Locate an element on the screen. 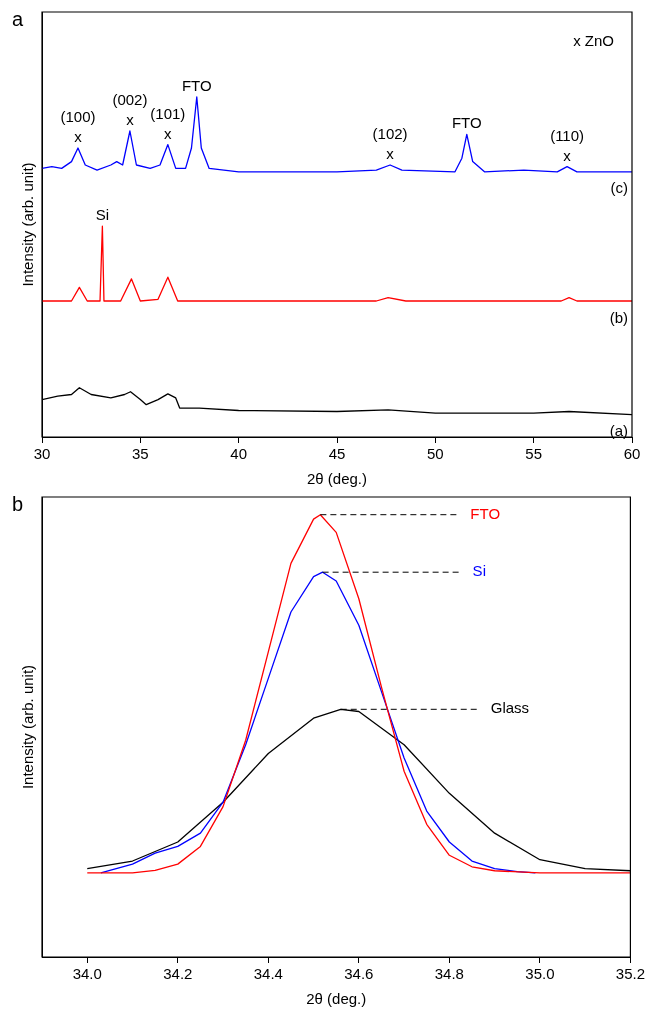 The width and height of the screenshot is (656, 1025). text: a is located at coordinates (18, 19).